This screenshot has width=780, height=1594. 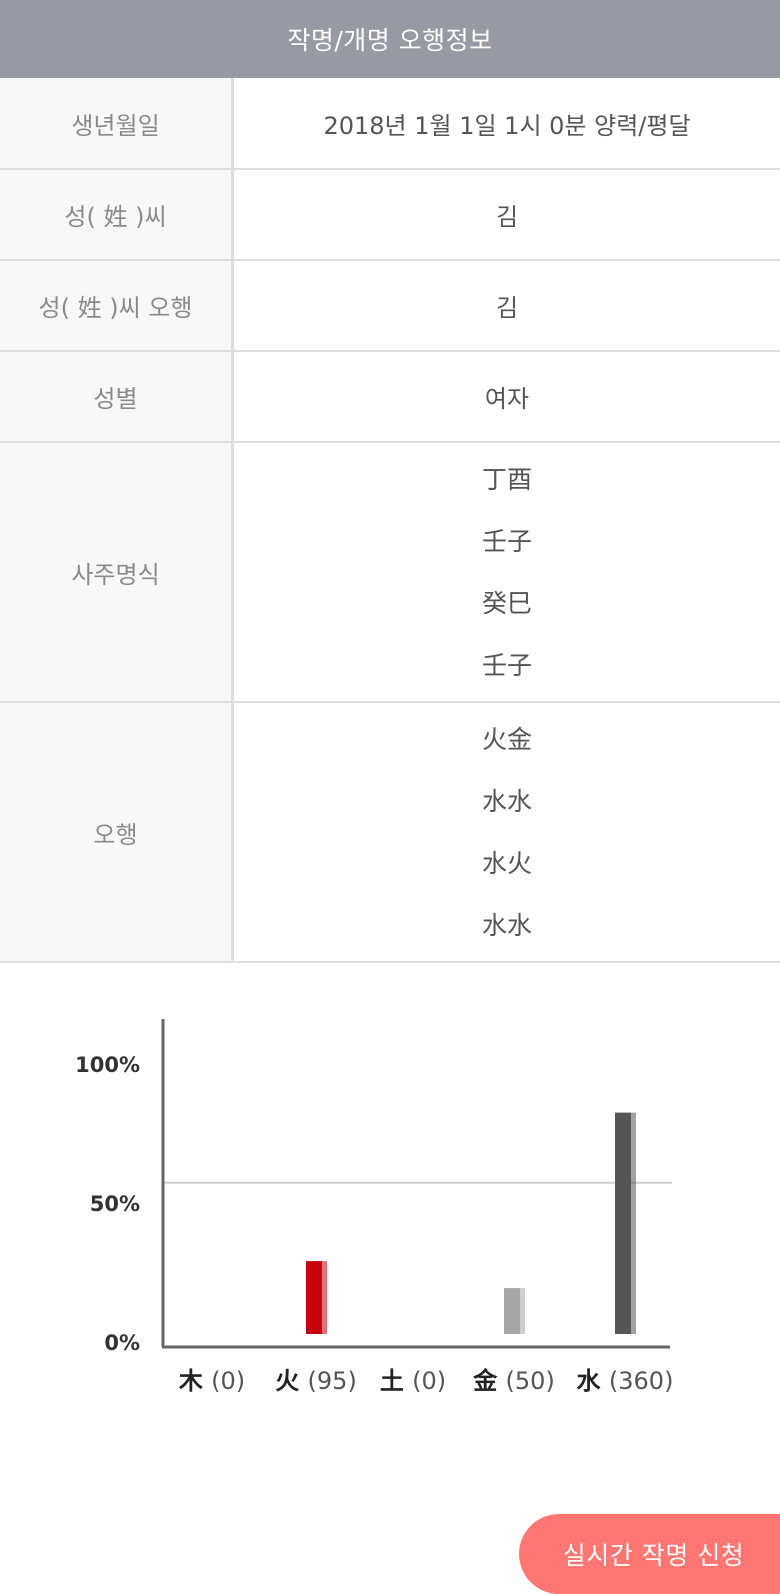 What do you see at coordinates (506, 123) in the screenshot?
I see `birth-value: 2018년 1월 1일 1시 0분 양력/평달` at bounding box center [506, 123].